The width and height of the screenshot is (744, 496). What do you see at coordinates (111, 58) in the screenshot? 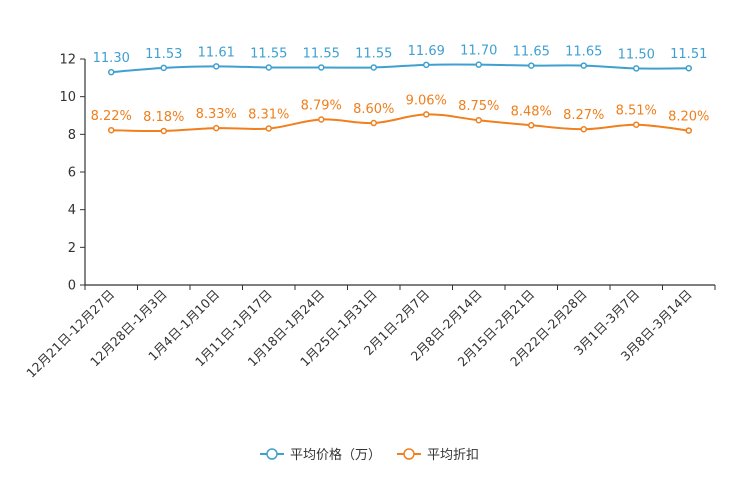
I see `series-1-data-label: 11.30` at bounding box center [111, 58].